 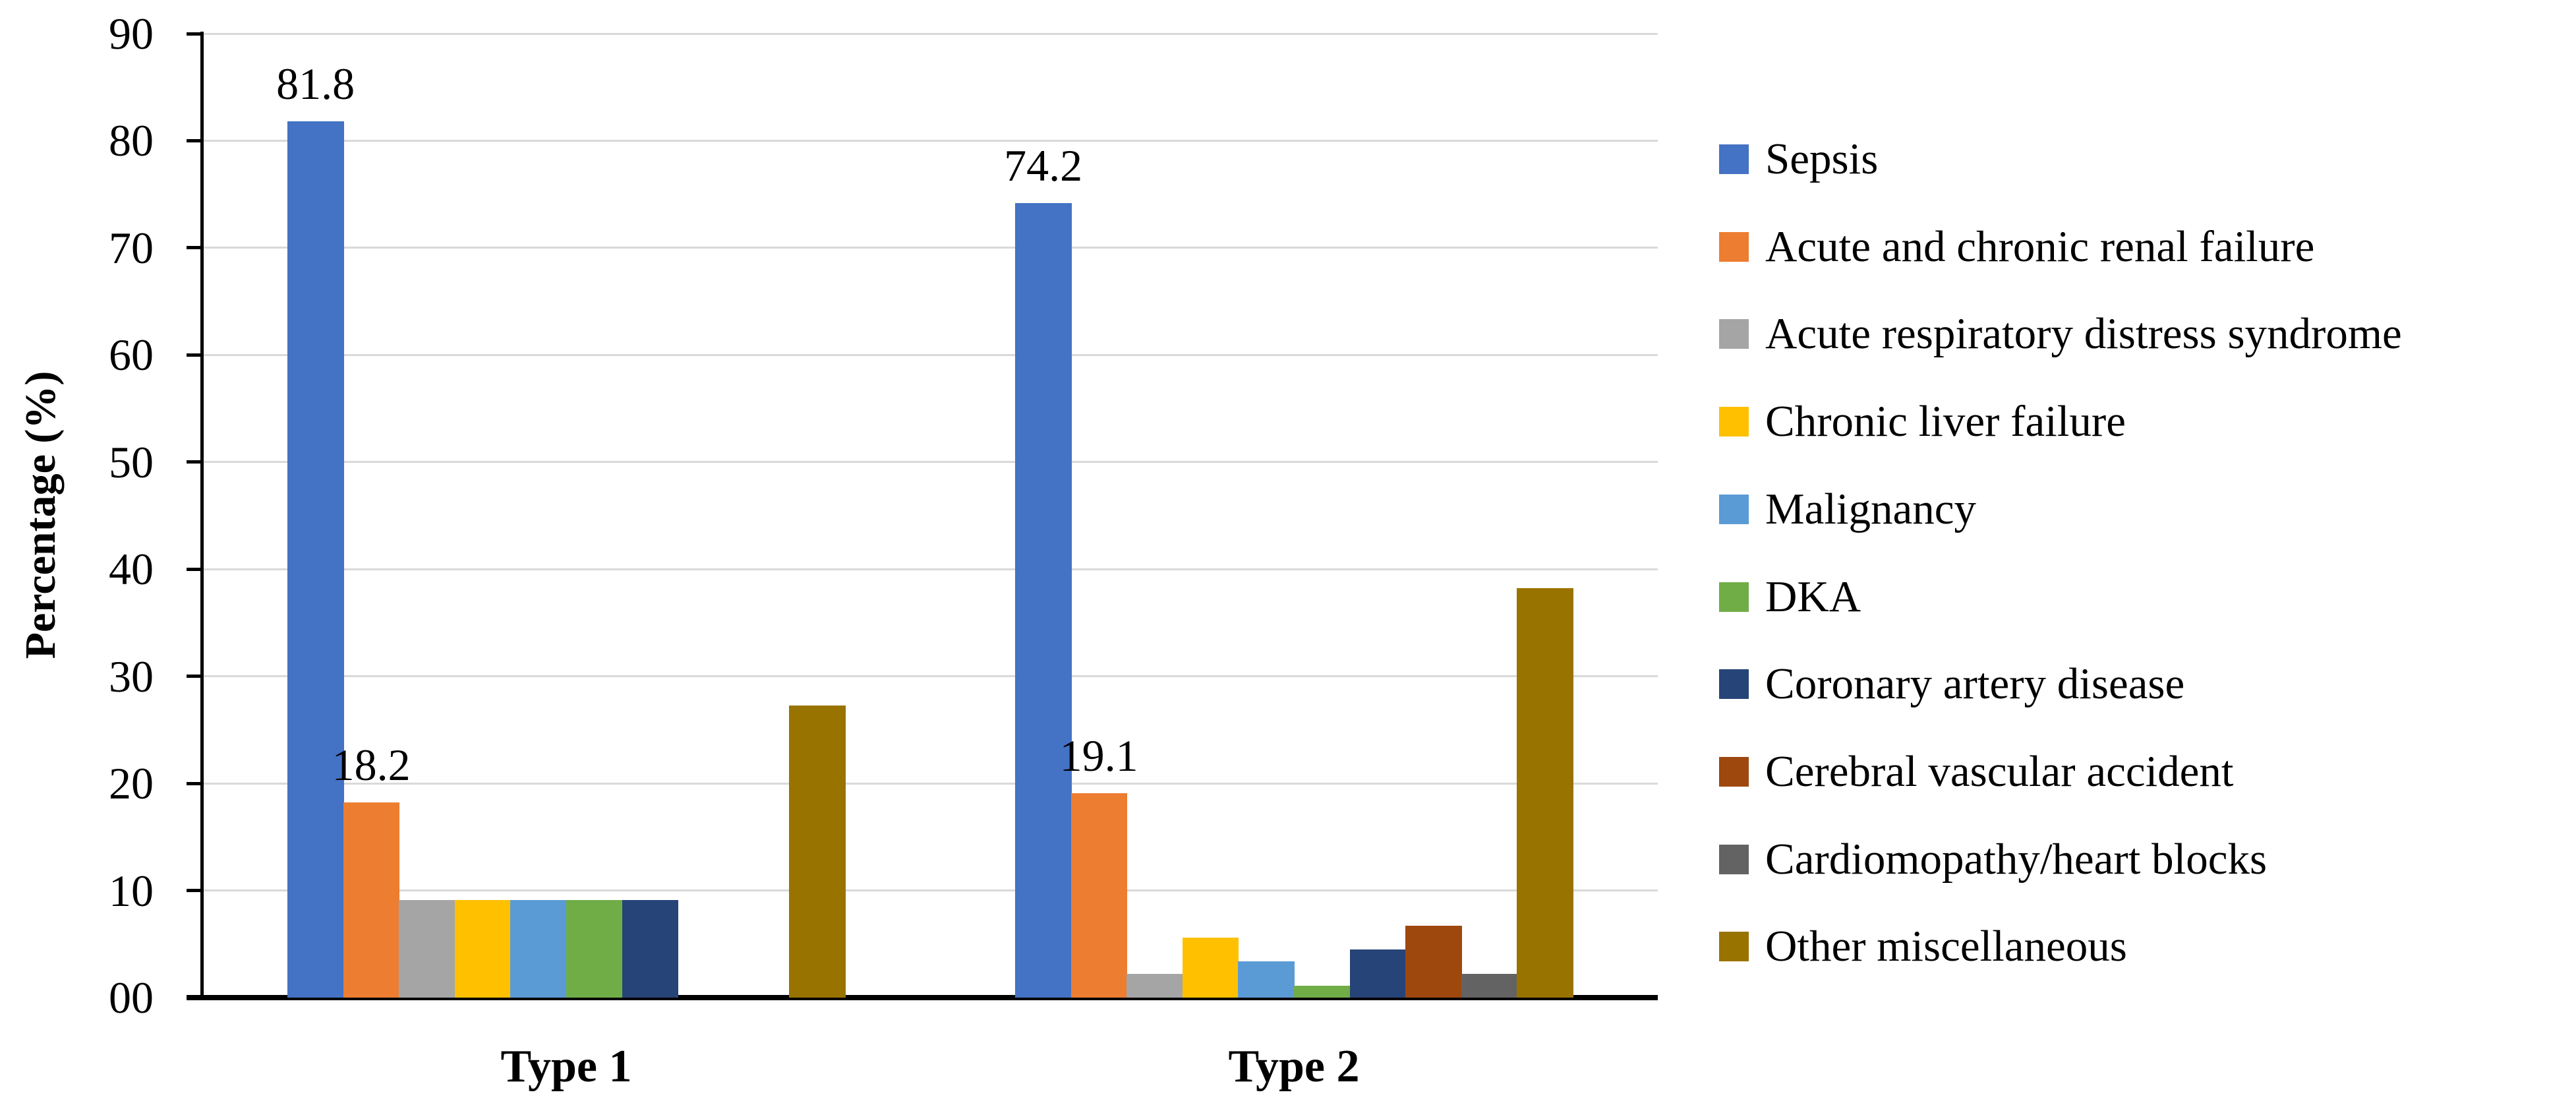 I want to click on legend-label-acute-respiratory-distress-syndrome: Acute respiratory distress syndrome, so click(x=2083, y=334).